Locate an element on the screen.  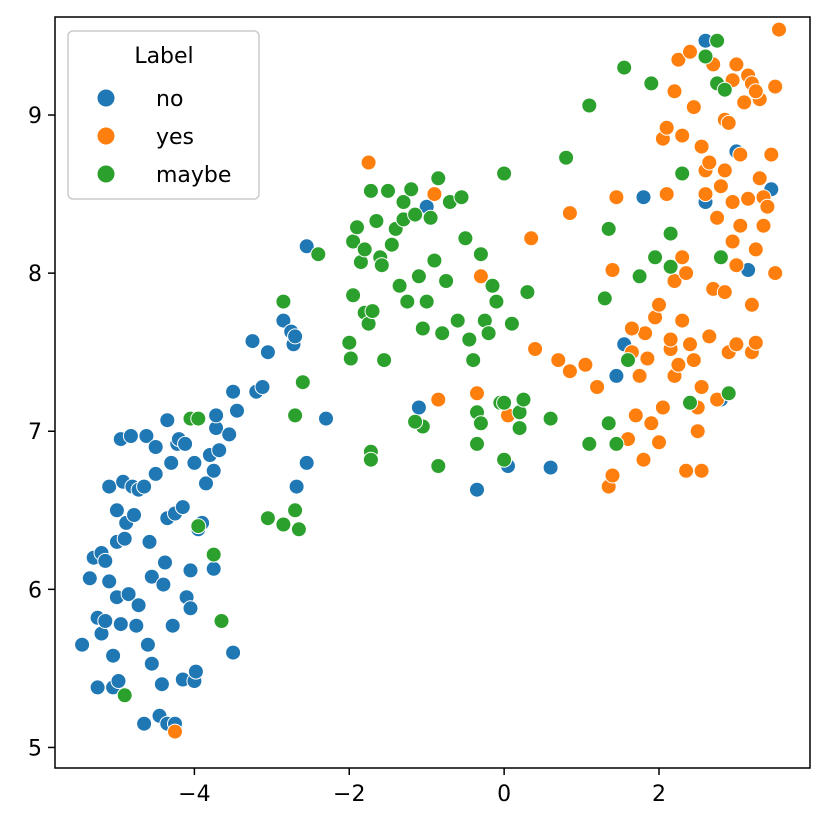
x-tick-label: −2 is located at coordinates (349, 794).